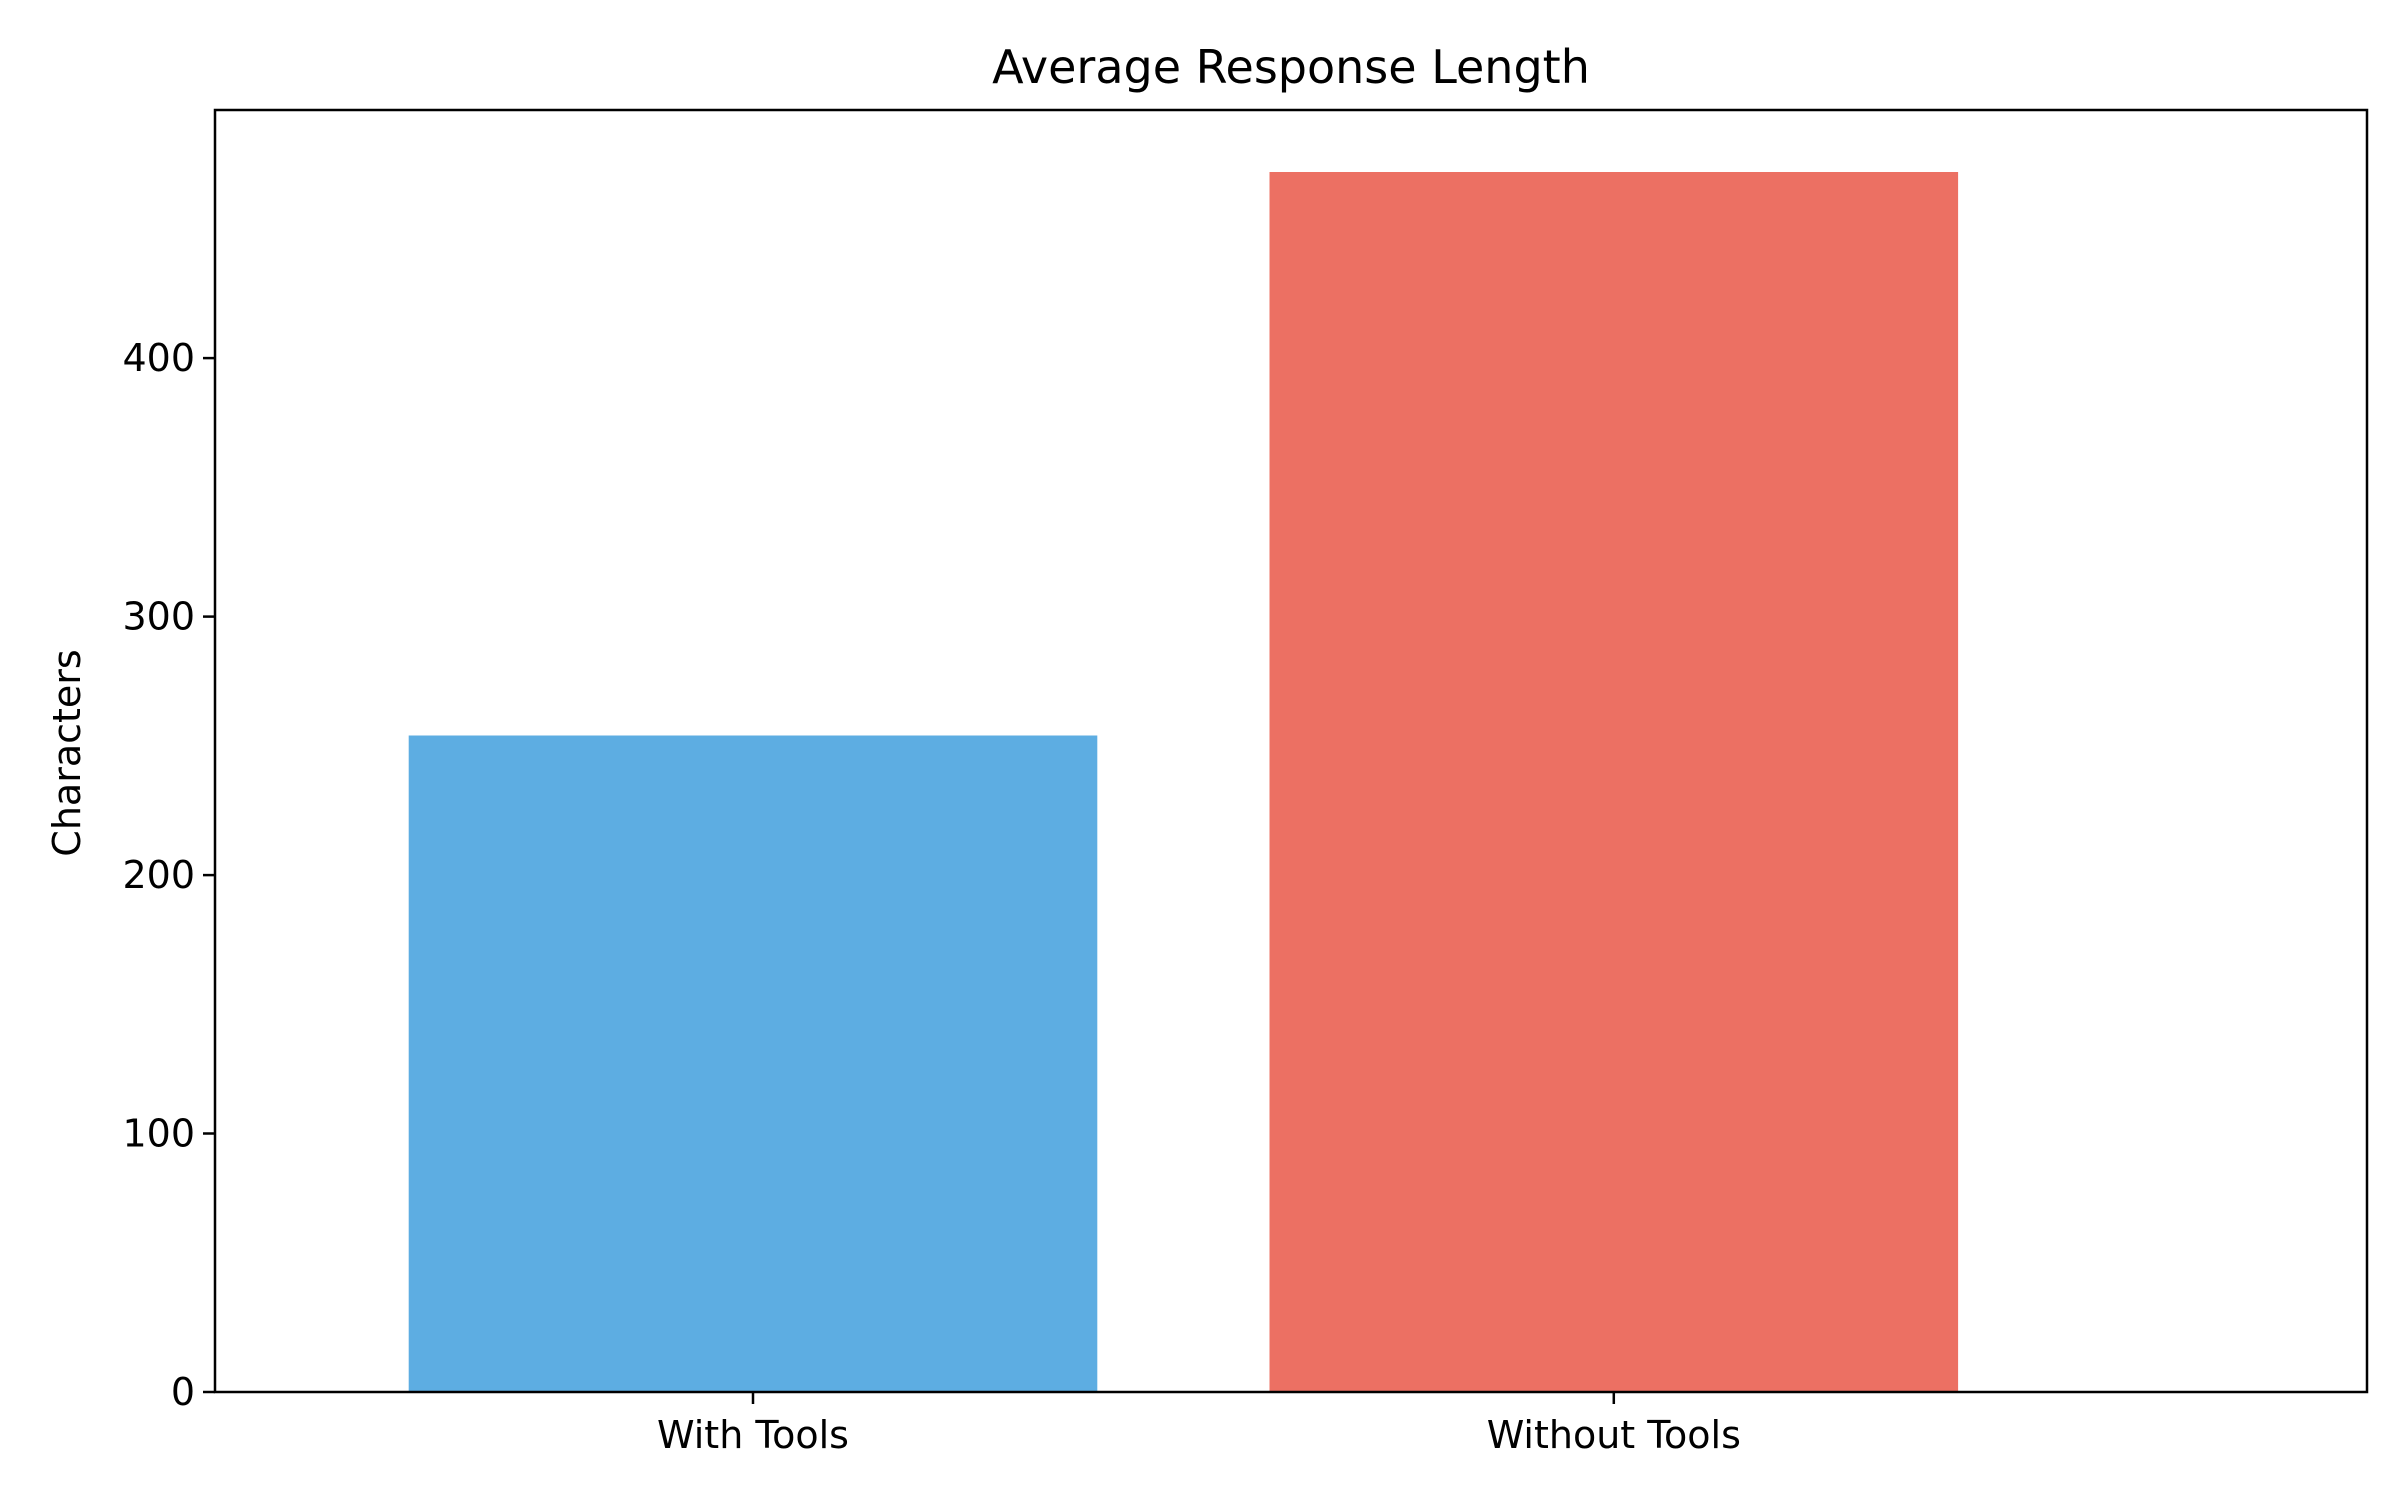 This screenshot has width=2400, height=1500. What do you see at coordinates (158, 1134) in the screenshot?
I see `y-tick-label: 100` at bounding box center [158, 1134].